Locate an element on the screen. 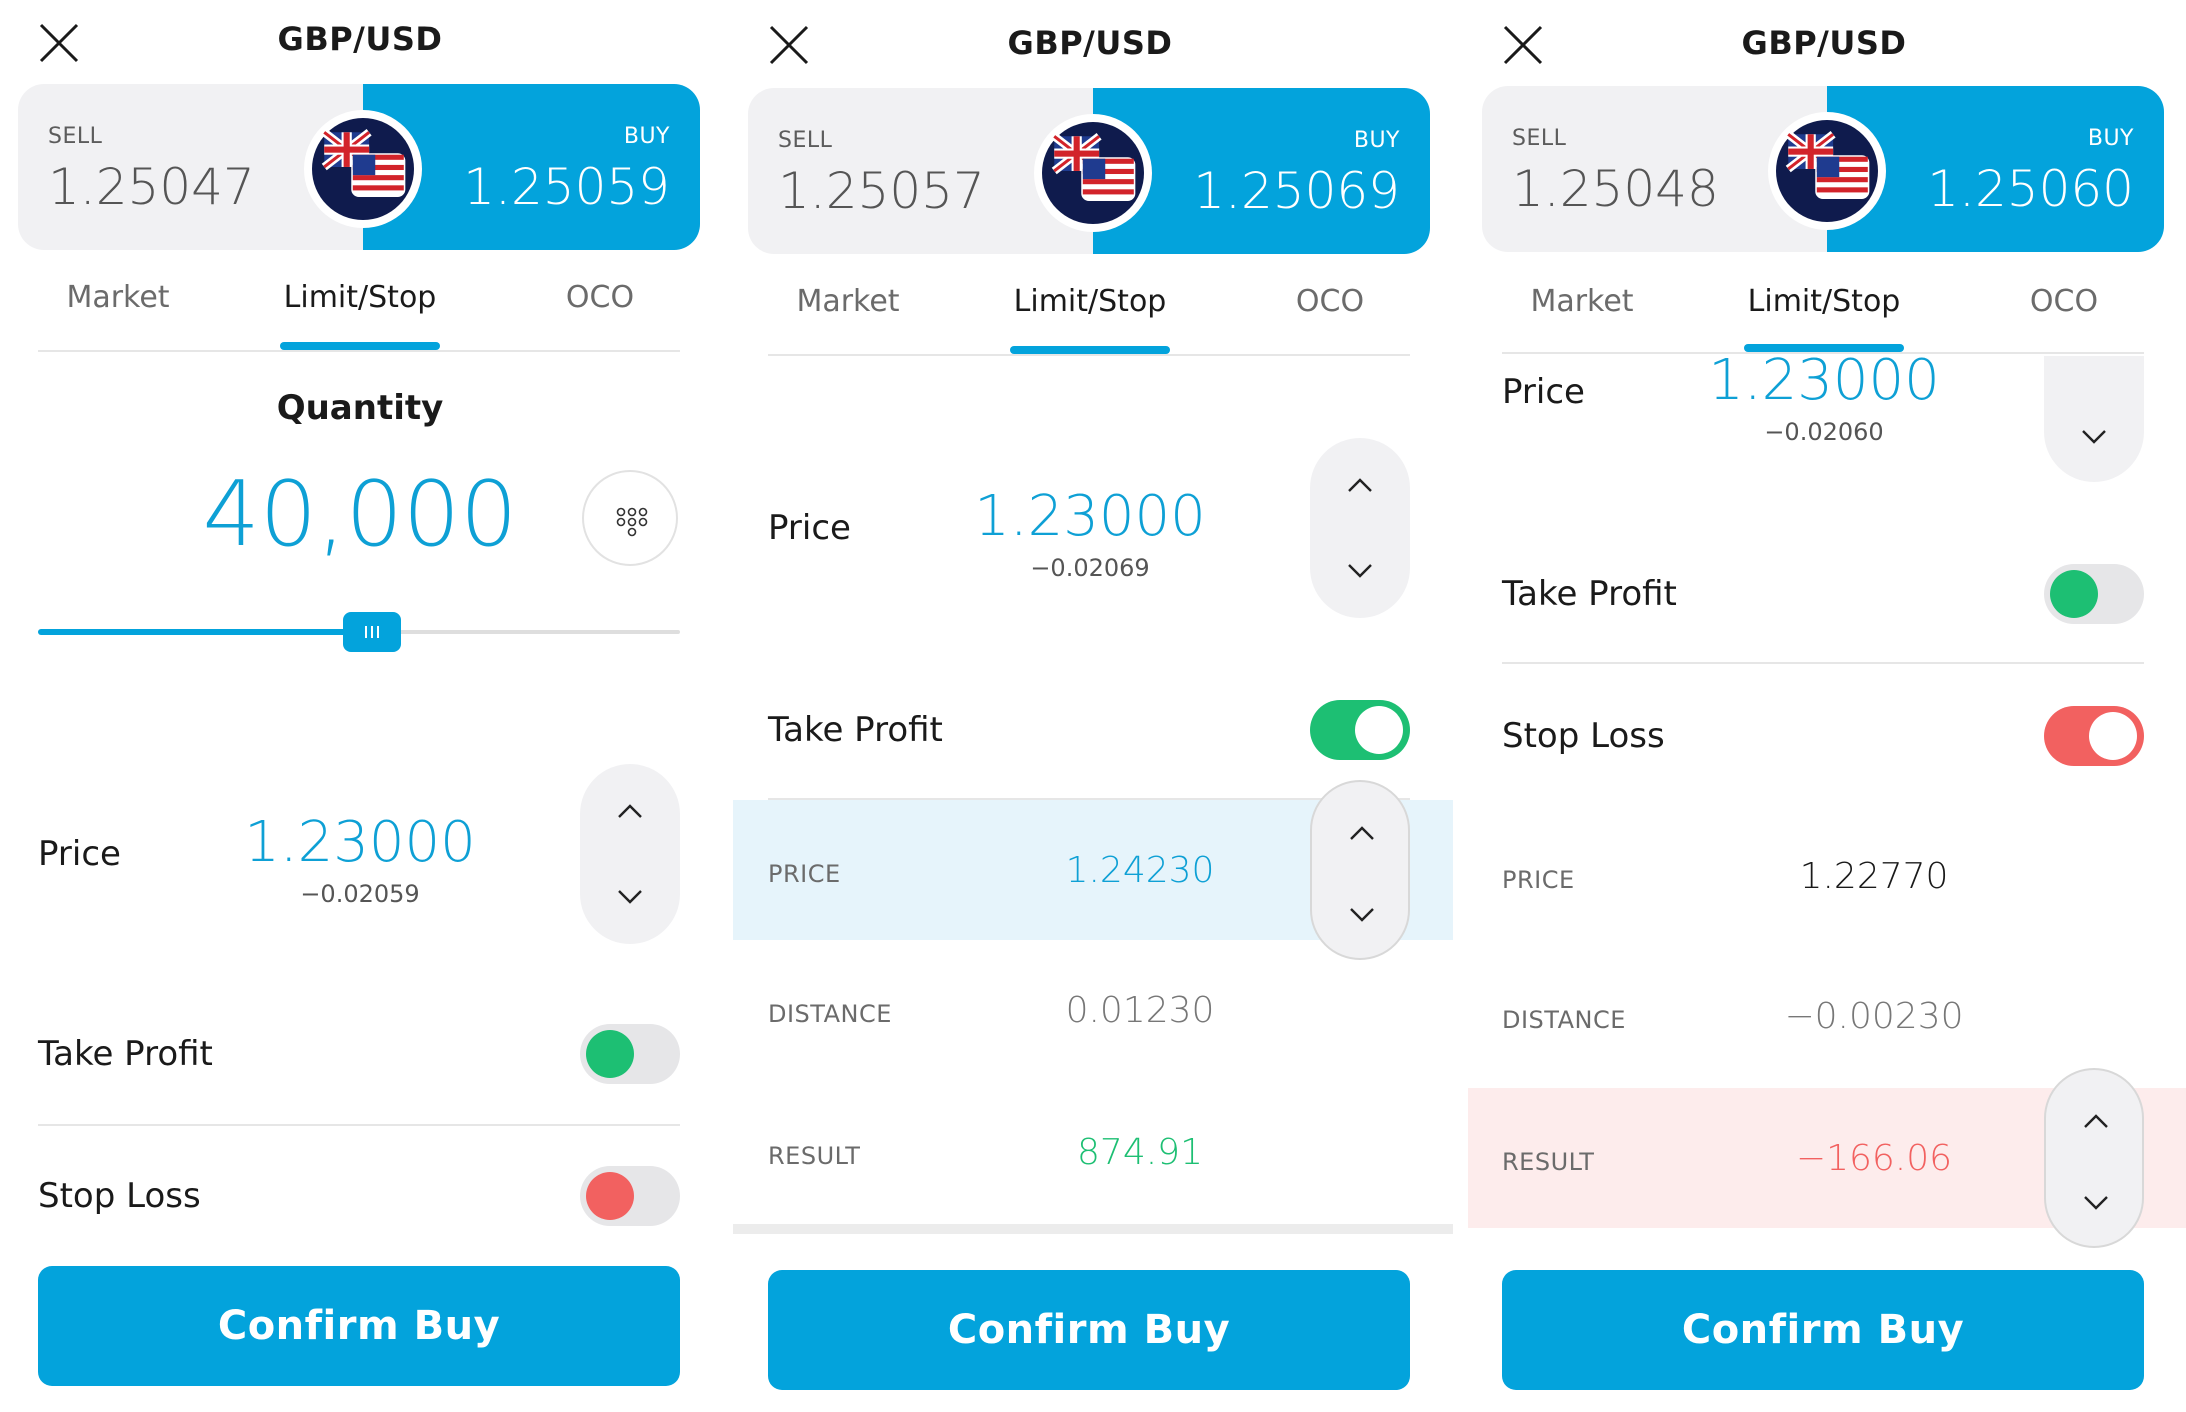 The height and width of the screenshot is (1412, 2186). price-selector: SELL 1.25047 BUY 1.25059 is located at coordinates (359, 167).